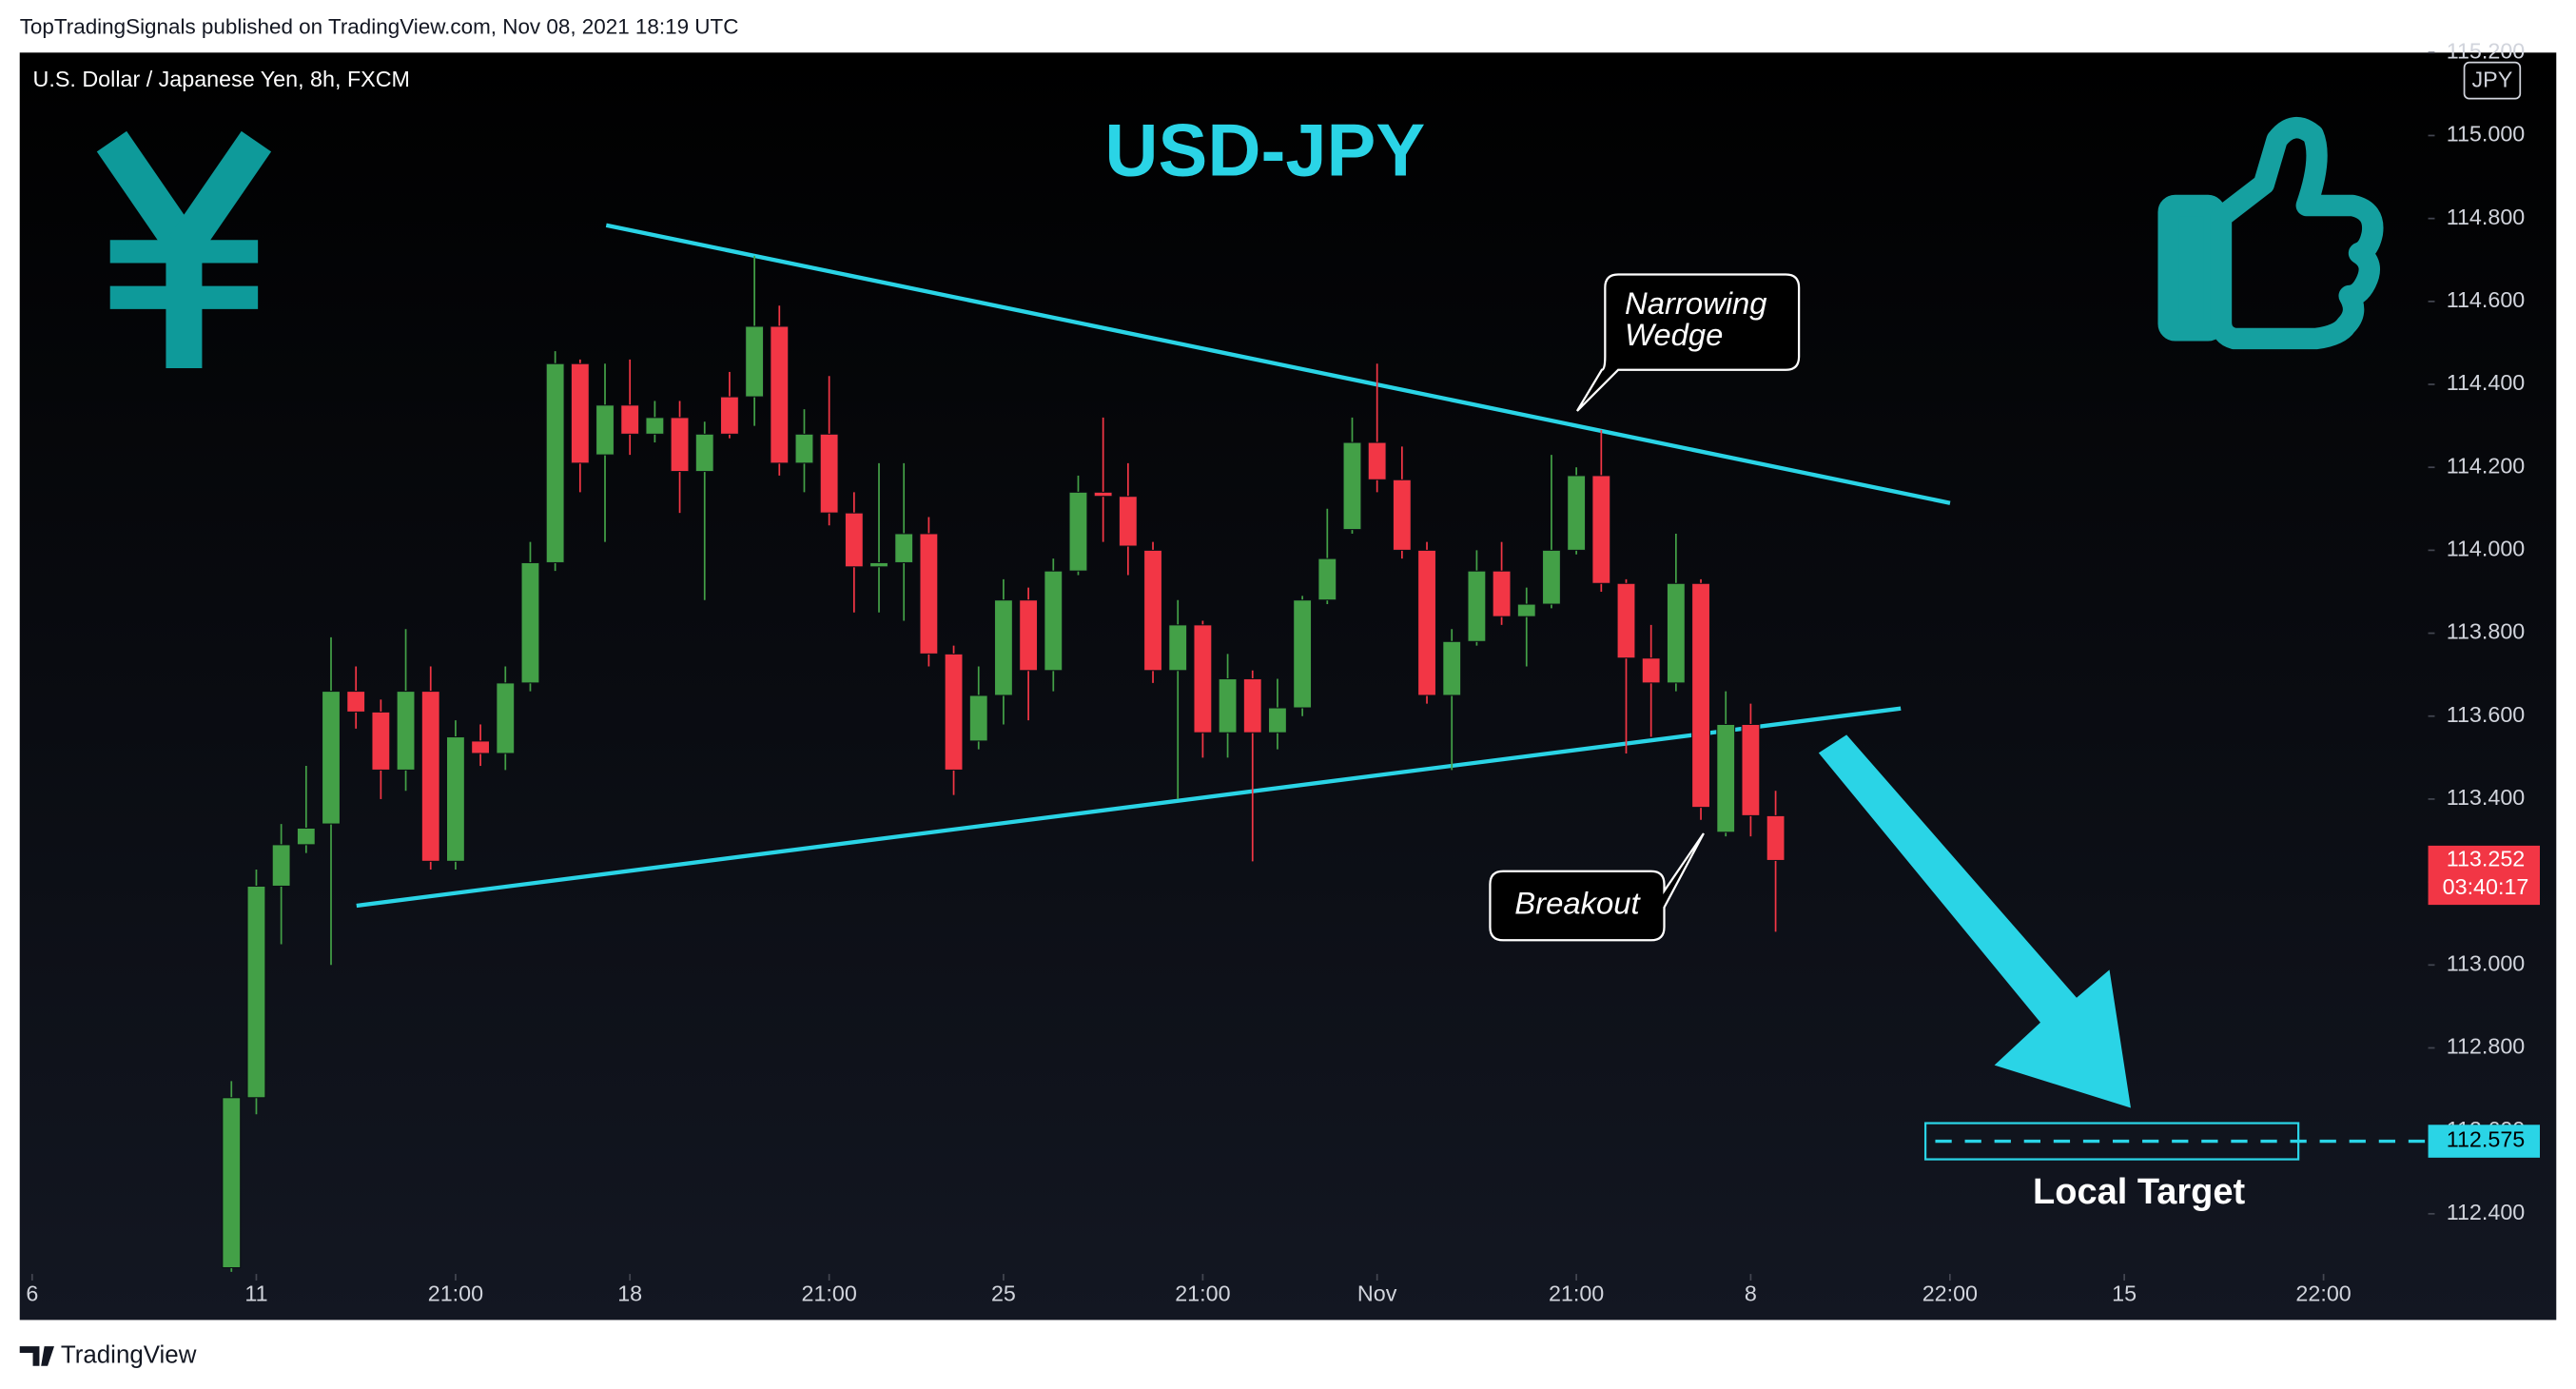  I want to click on x-tick-label: 22:00, so click(1950, 1293).